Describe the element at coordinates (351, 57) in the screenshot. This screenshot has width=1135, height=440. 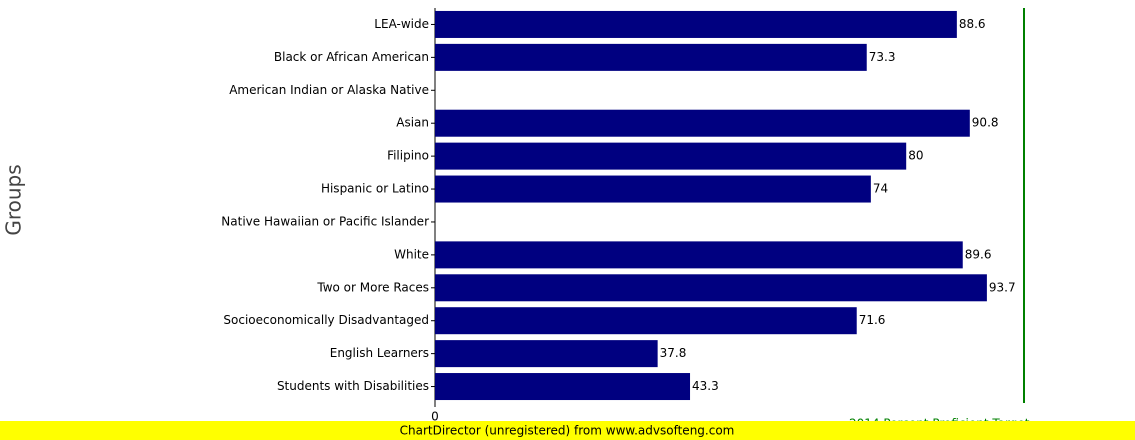
I see `y-tick-label: Black or African American` at that location.